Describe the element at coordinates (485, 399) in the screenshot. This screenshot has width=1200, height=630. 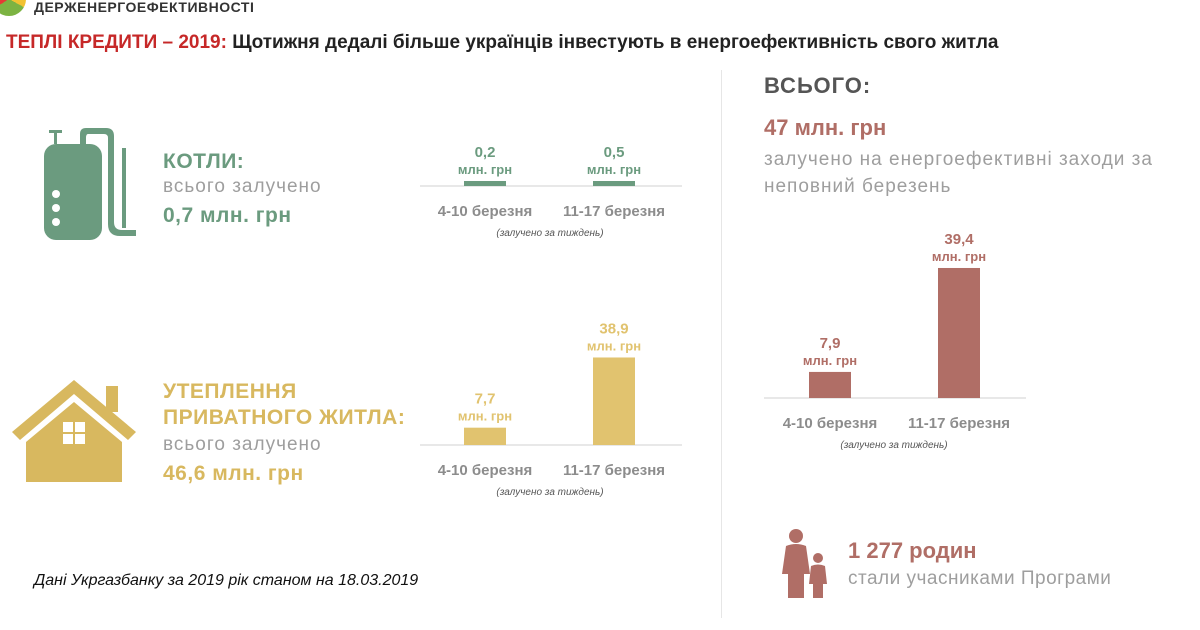
I see `value-label-1: 7,7` at that location.